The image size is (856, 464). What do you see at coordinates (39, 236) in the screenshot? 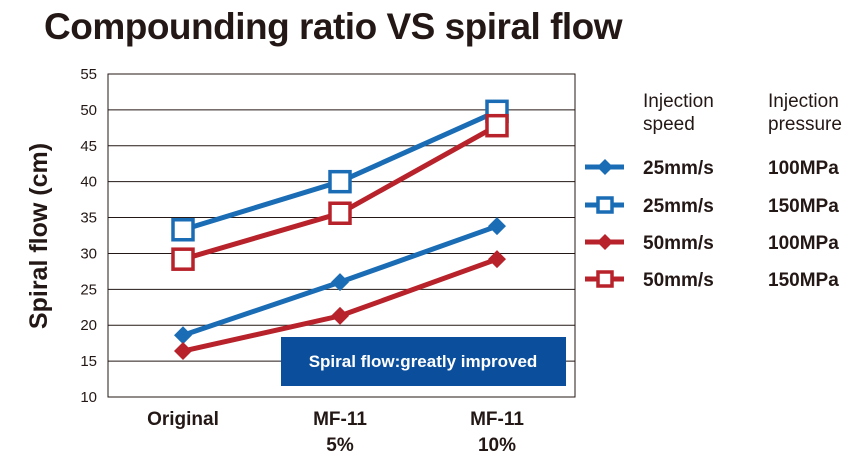
I see `y-axis-label: Spiral flow (cm)` at bounding box center [39, 236].